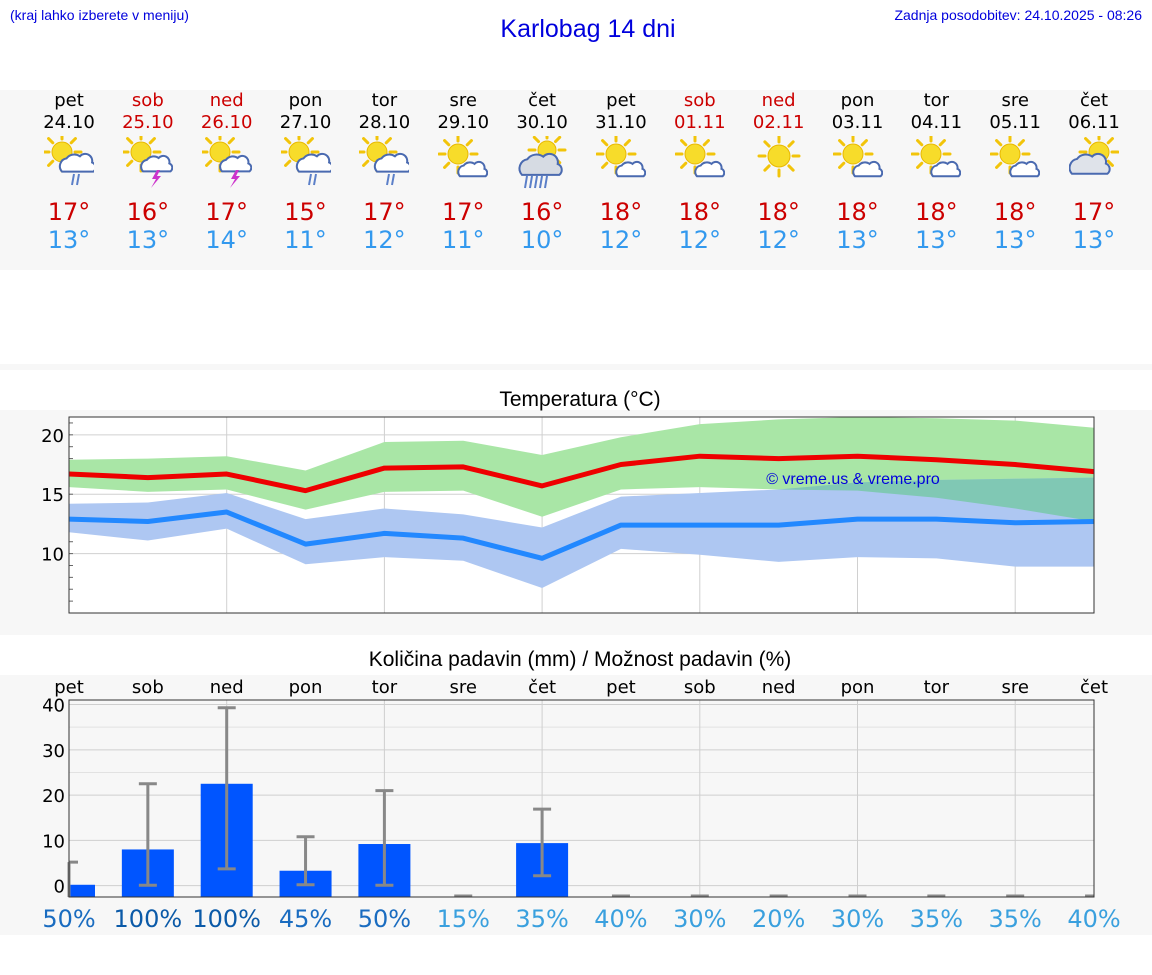  Describe the element at coordinates (463, 919) in the screenshot. I see `precipitation-chance: 15%` at that location.